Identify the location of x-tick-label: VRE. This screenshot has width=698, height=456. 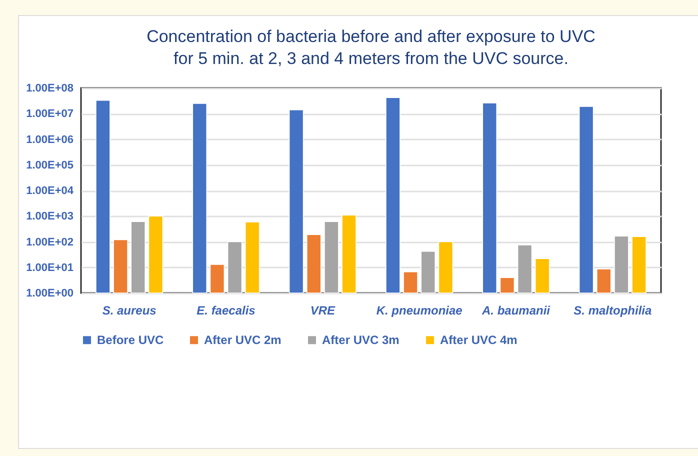
(323, 311).